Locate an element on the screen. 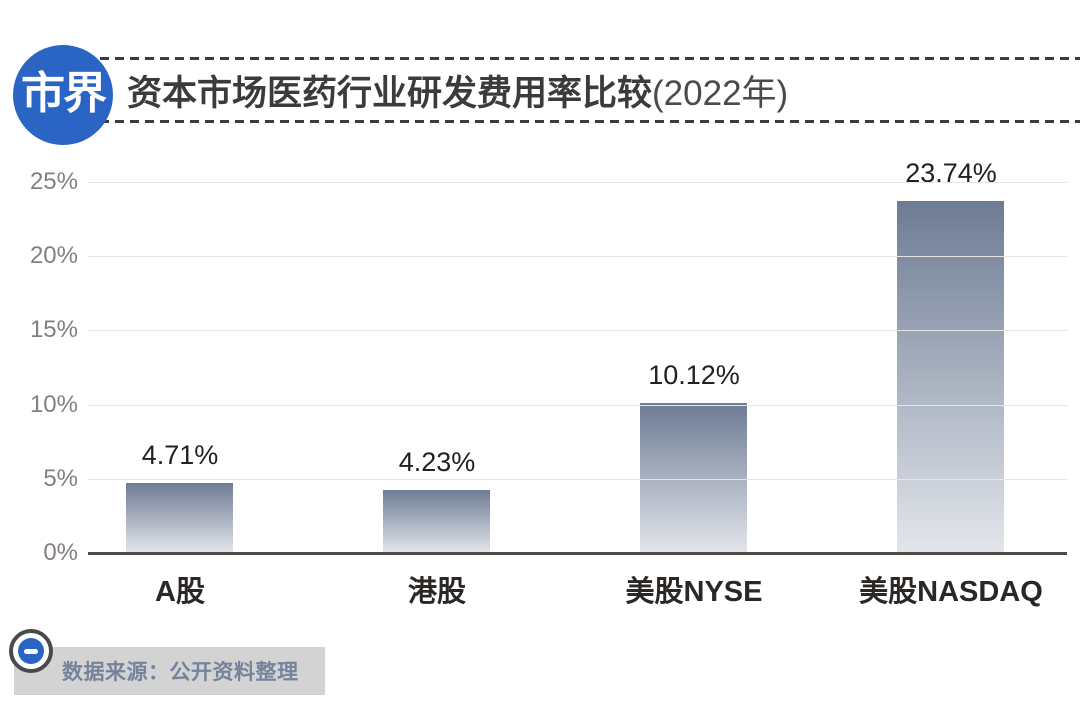 The height and width of the screenshot is (717, 1080). title-box: 资本市场医药行业研发费用率比较 (2022年) is located at coordinates (590, 90).